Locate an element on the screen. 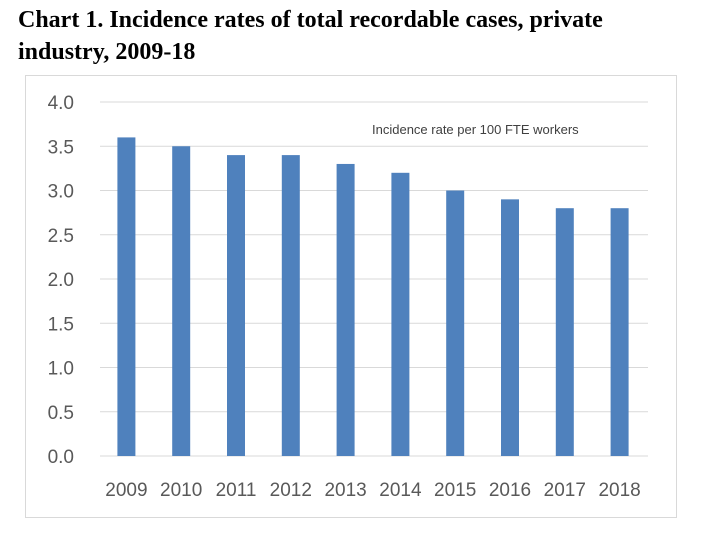 The width and height of the screenshot is (704, 536). x-tick-label: 2013 is located at coordinates (345, 490).